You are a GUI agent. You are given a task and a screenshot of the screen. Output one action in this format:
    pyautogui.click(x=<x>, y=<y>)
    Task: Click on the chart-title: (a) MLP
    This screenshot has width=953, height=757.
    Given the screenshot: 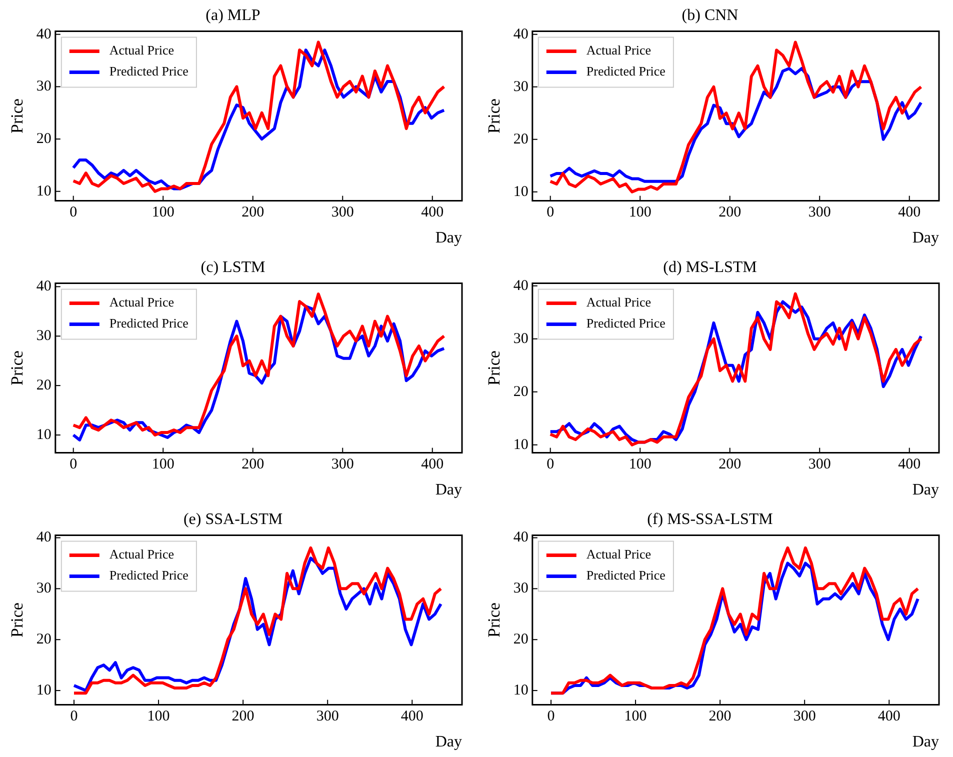 What is the action you would take?
    pyautogui.click(x=233, y=15)
    